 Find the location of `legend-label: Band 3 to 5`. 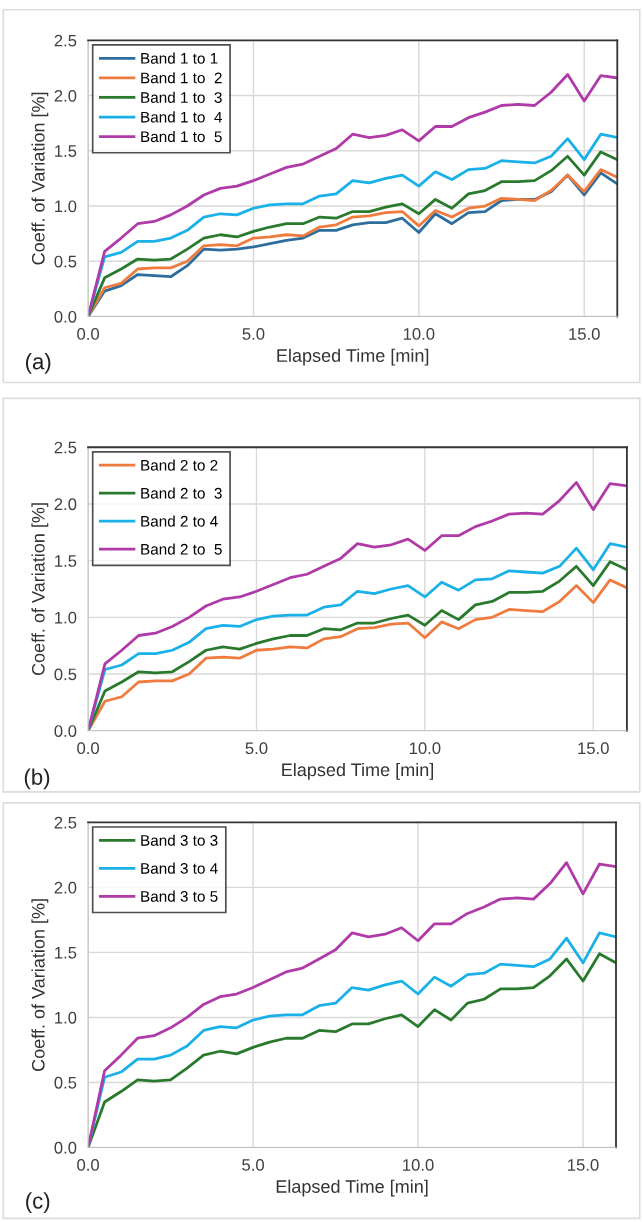

legend-label: Band 3 to 5 is located at coordinates (179, 896).